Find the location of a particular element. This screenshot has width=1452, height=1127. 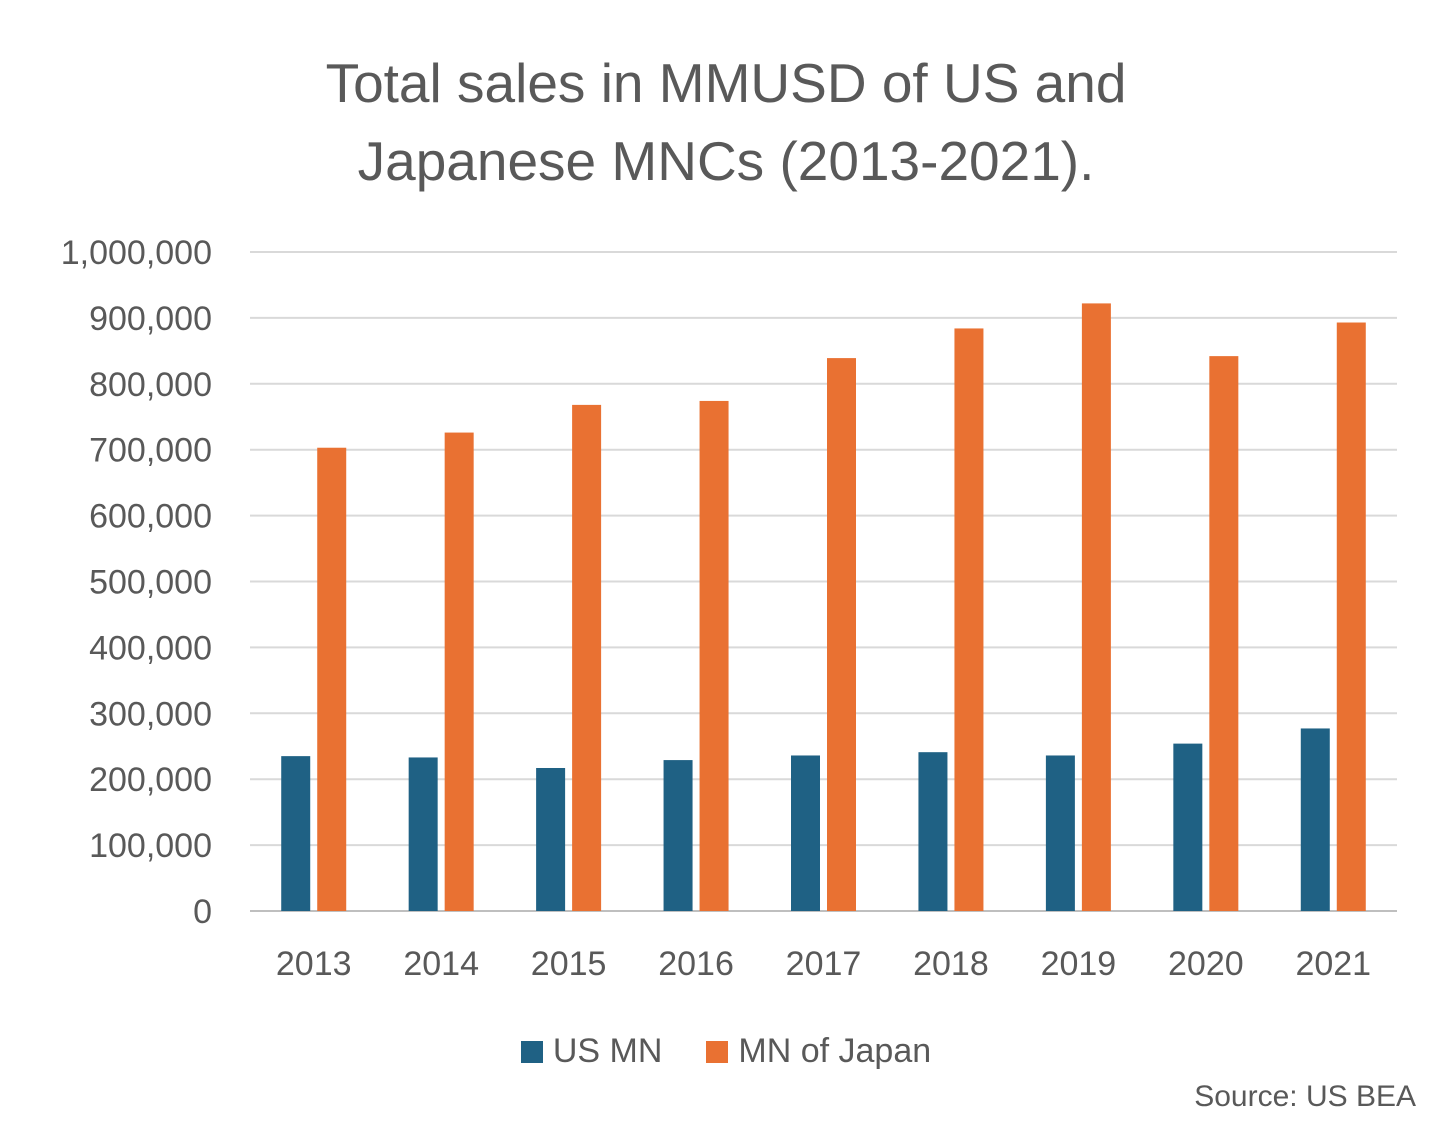

x-tick-label: 2018 is located at coordinates (951, 964).